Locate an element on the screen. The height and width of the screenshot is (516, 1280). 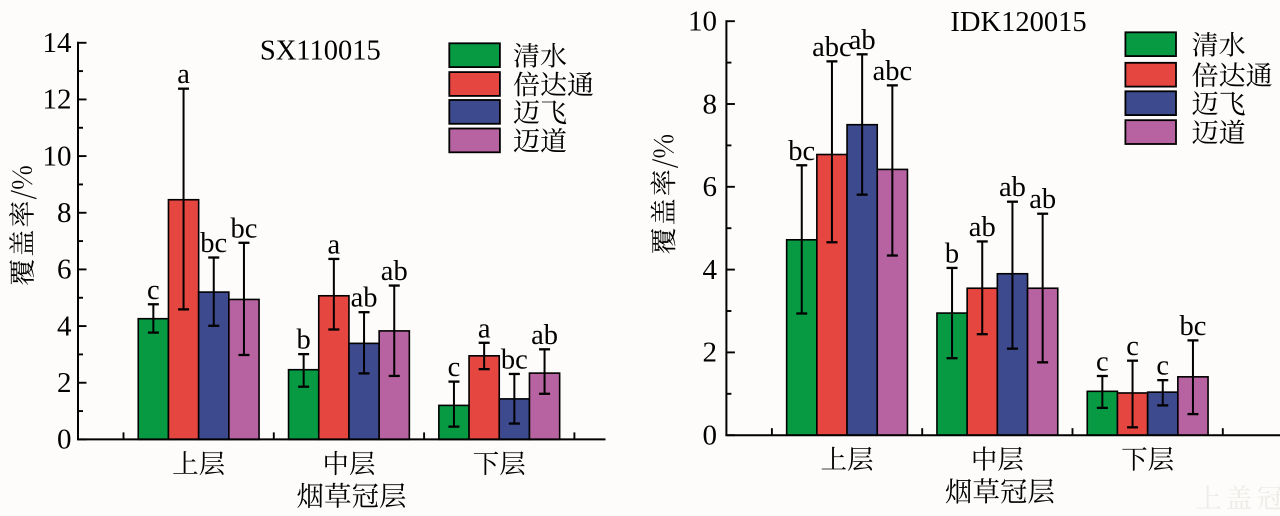
svg-text: SX110015 is located at coordinates (320, 51).